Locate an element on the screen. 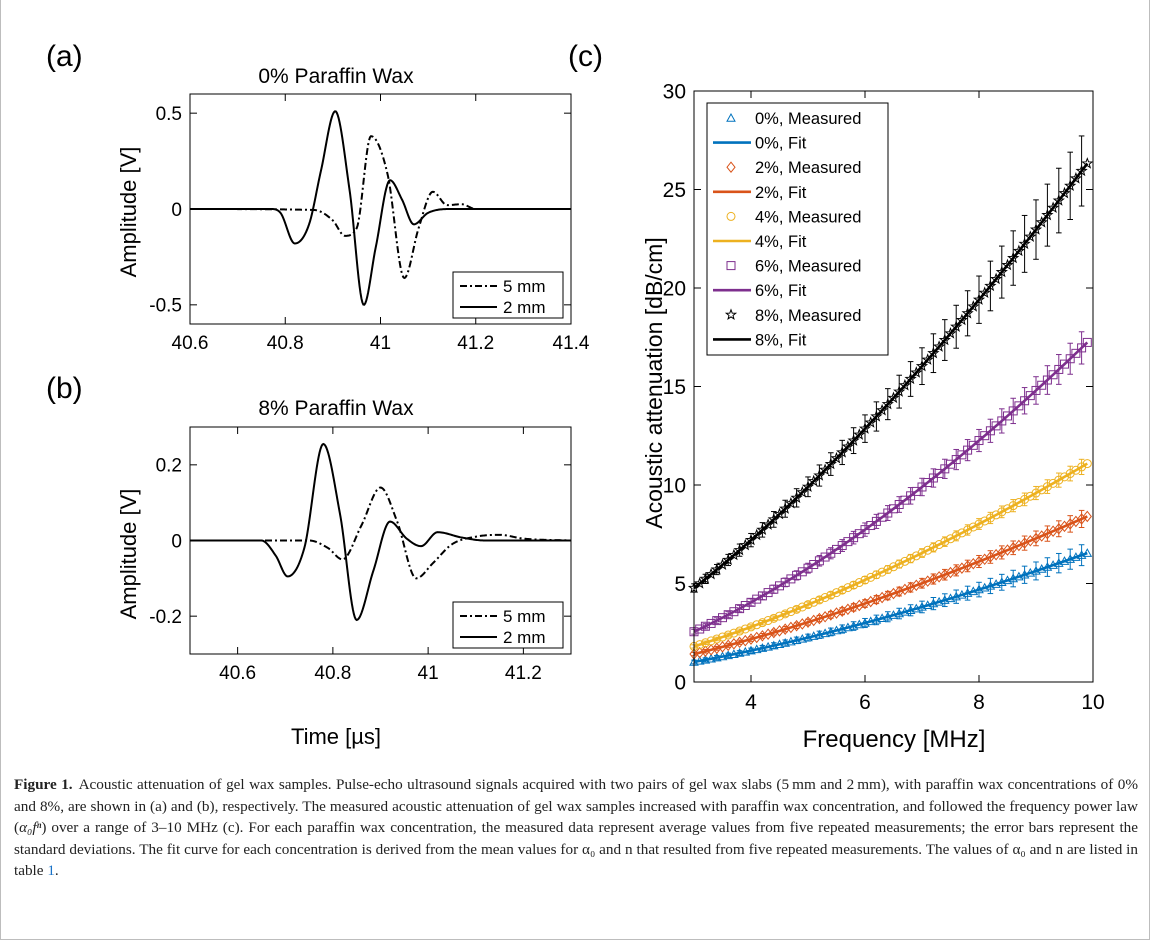  y-tick-label-c: 25 is located at coordinates (674, 190).